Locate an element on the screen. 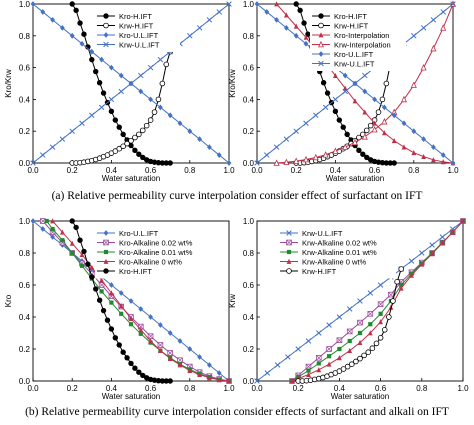 This screenshot has height=425, width=474. legend-entry: Krw-H.IFT is located at coordinates (308, 271).